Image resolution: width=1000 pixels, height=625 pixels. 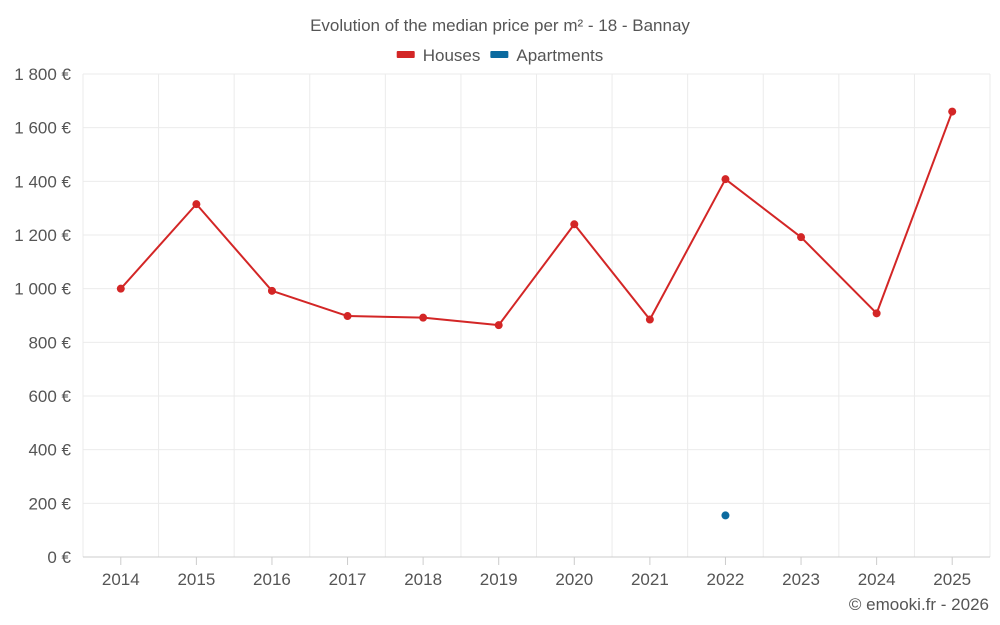 What do you see at coordinates (121, 579) in the screenshot?
I see `x-tick-label: 2014` at bounding box center [121, 579].